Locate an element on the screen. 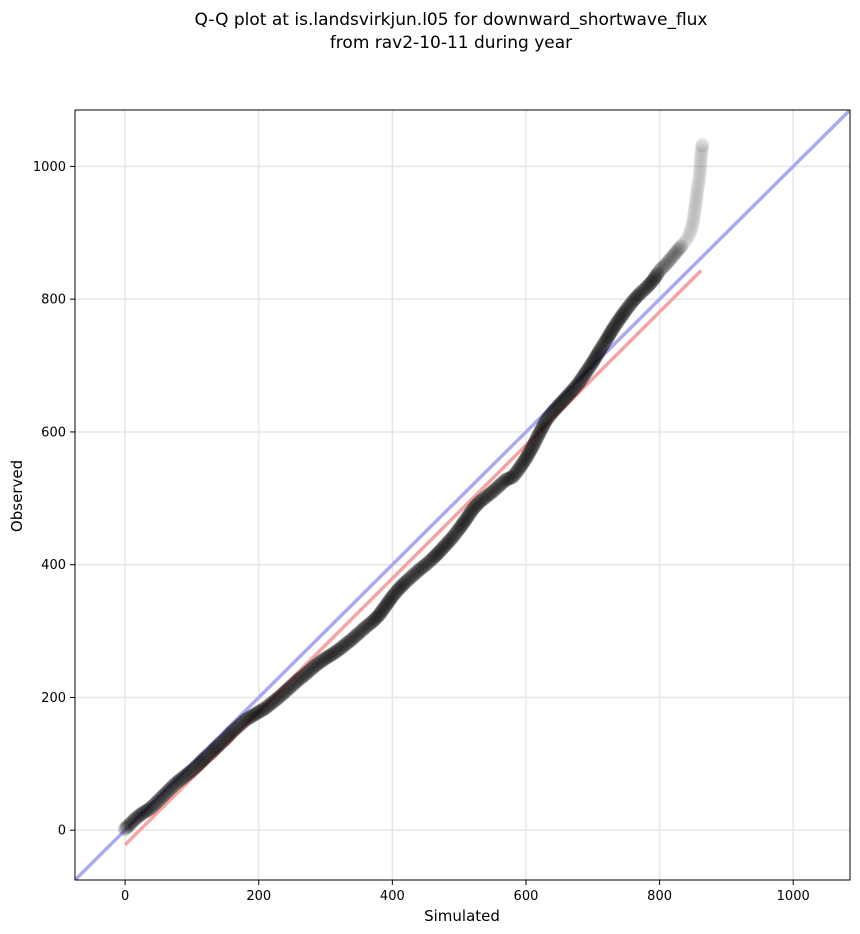 The height and width of the screenshot is (934, 860). y-tick-label: 800 is located at coordinates (53, 300).